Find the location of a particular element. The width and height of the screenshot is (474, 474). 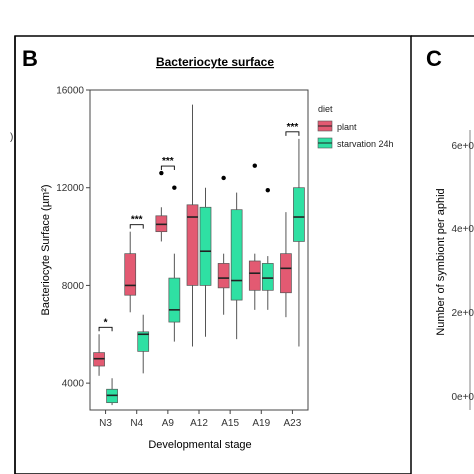

legend-title: diet is located at coordinates (325, 109).